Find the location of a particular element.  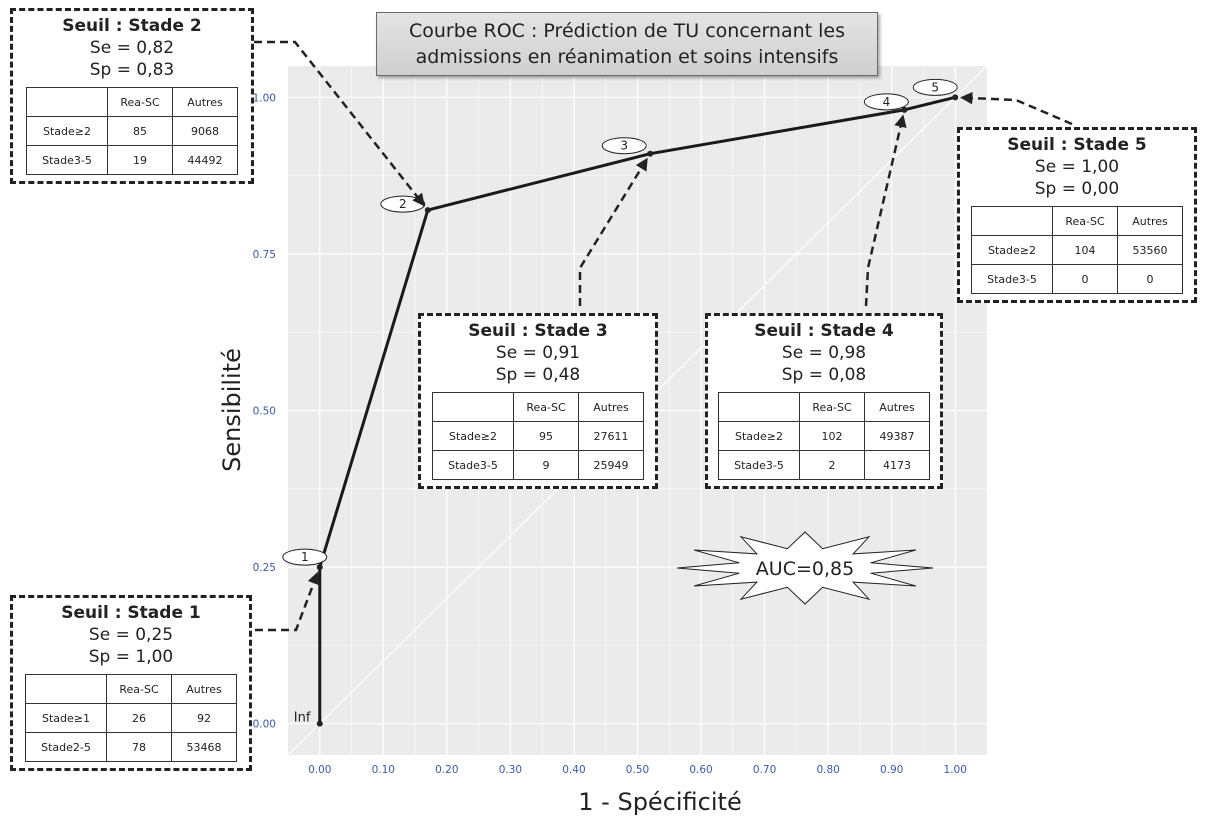

x-tick-label: 0.20 is located at coordinates (446, 770).